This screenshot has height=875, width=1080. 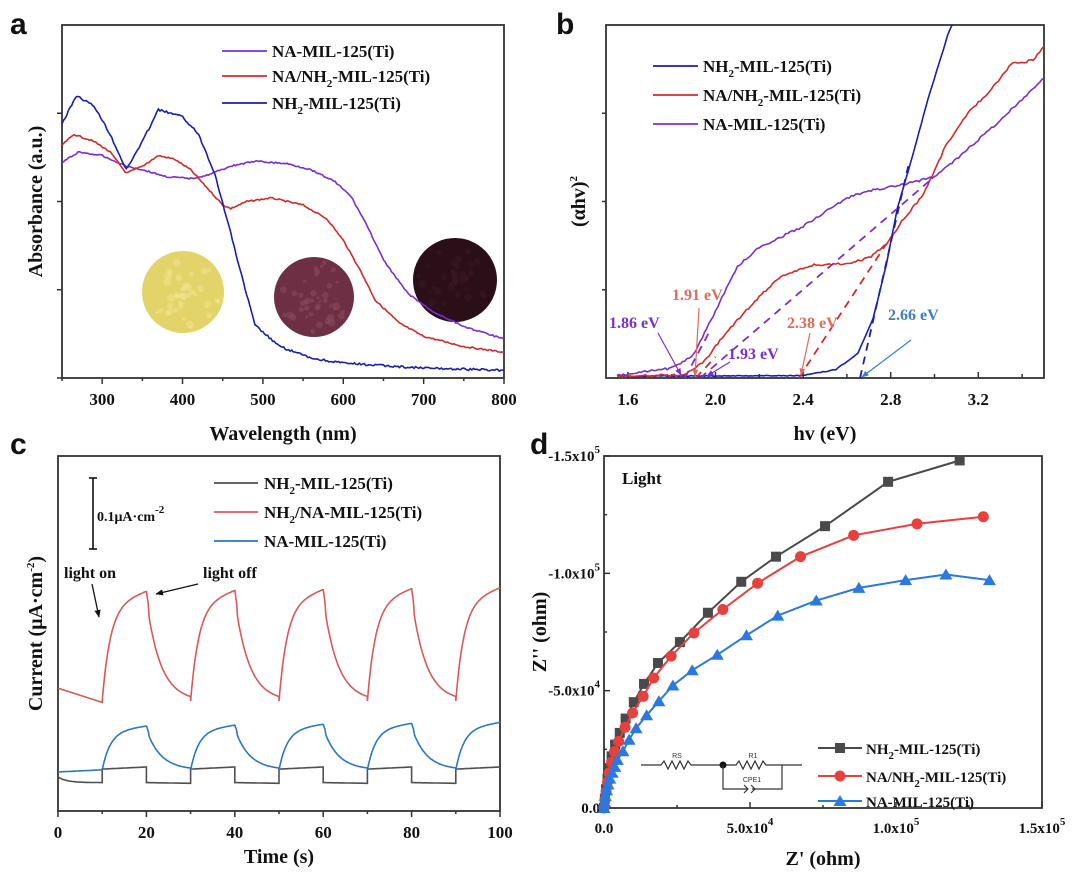 I want to click on bandgap-annotation: 2.66 eV, so click(x=913, y=315).